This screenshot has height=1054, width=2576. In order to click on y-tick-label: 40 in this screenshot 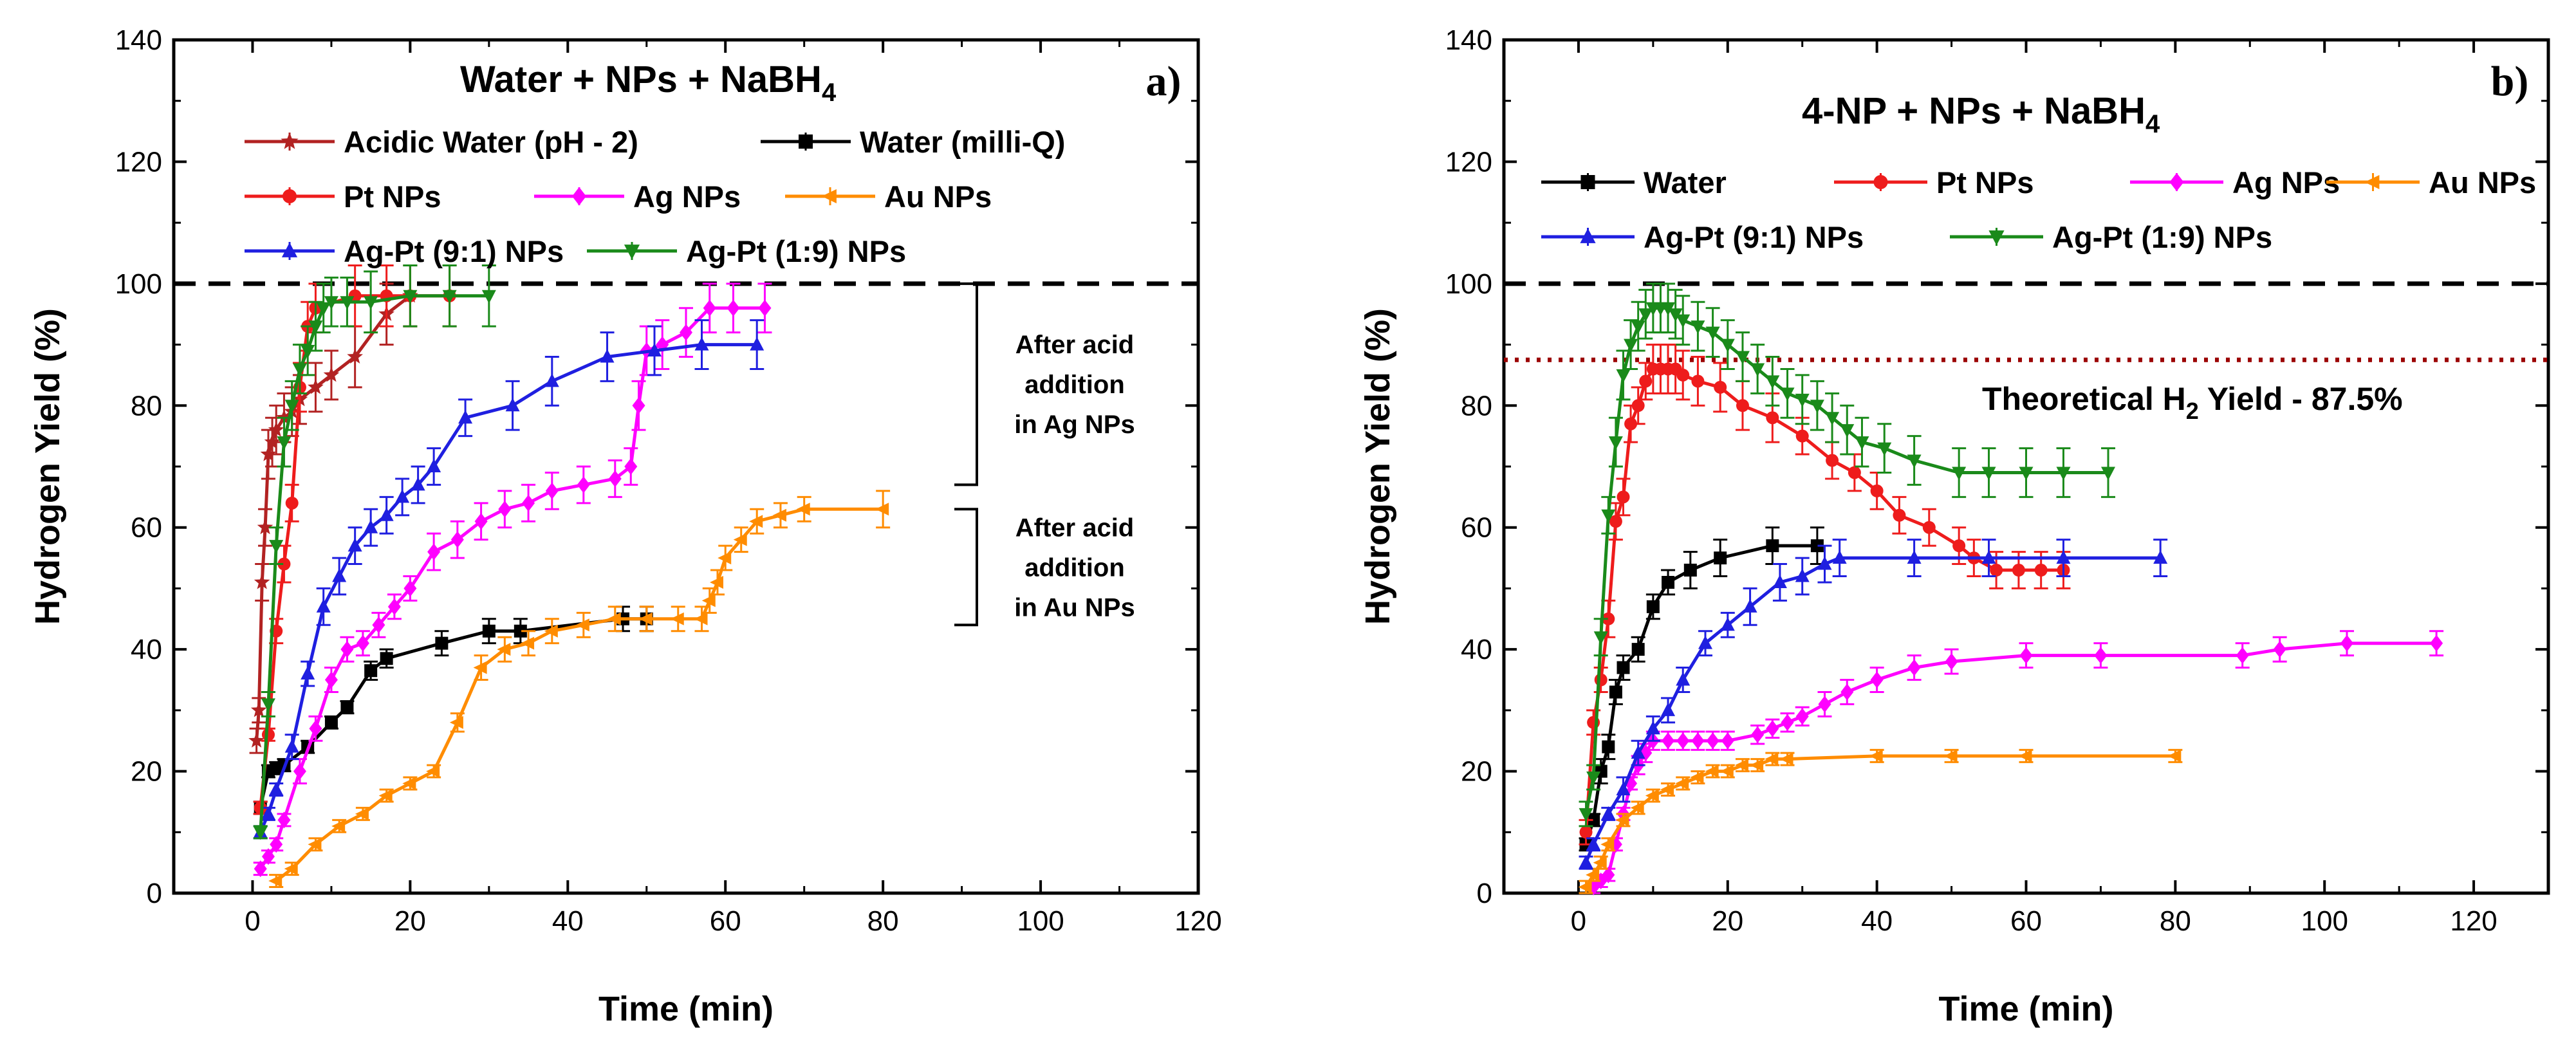, I will do `click(1477, 650)`.